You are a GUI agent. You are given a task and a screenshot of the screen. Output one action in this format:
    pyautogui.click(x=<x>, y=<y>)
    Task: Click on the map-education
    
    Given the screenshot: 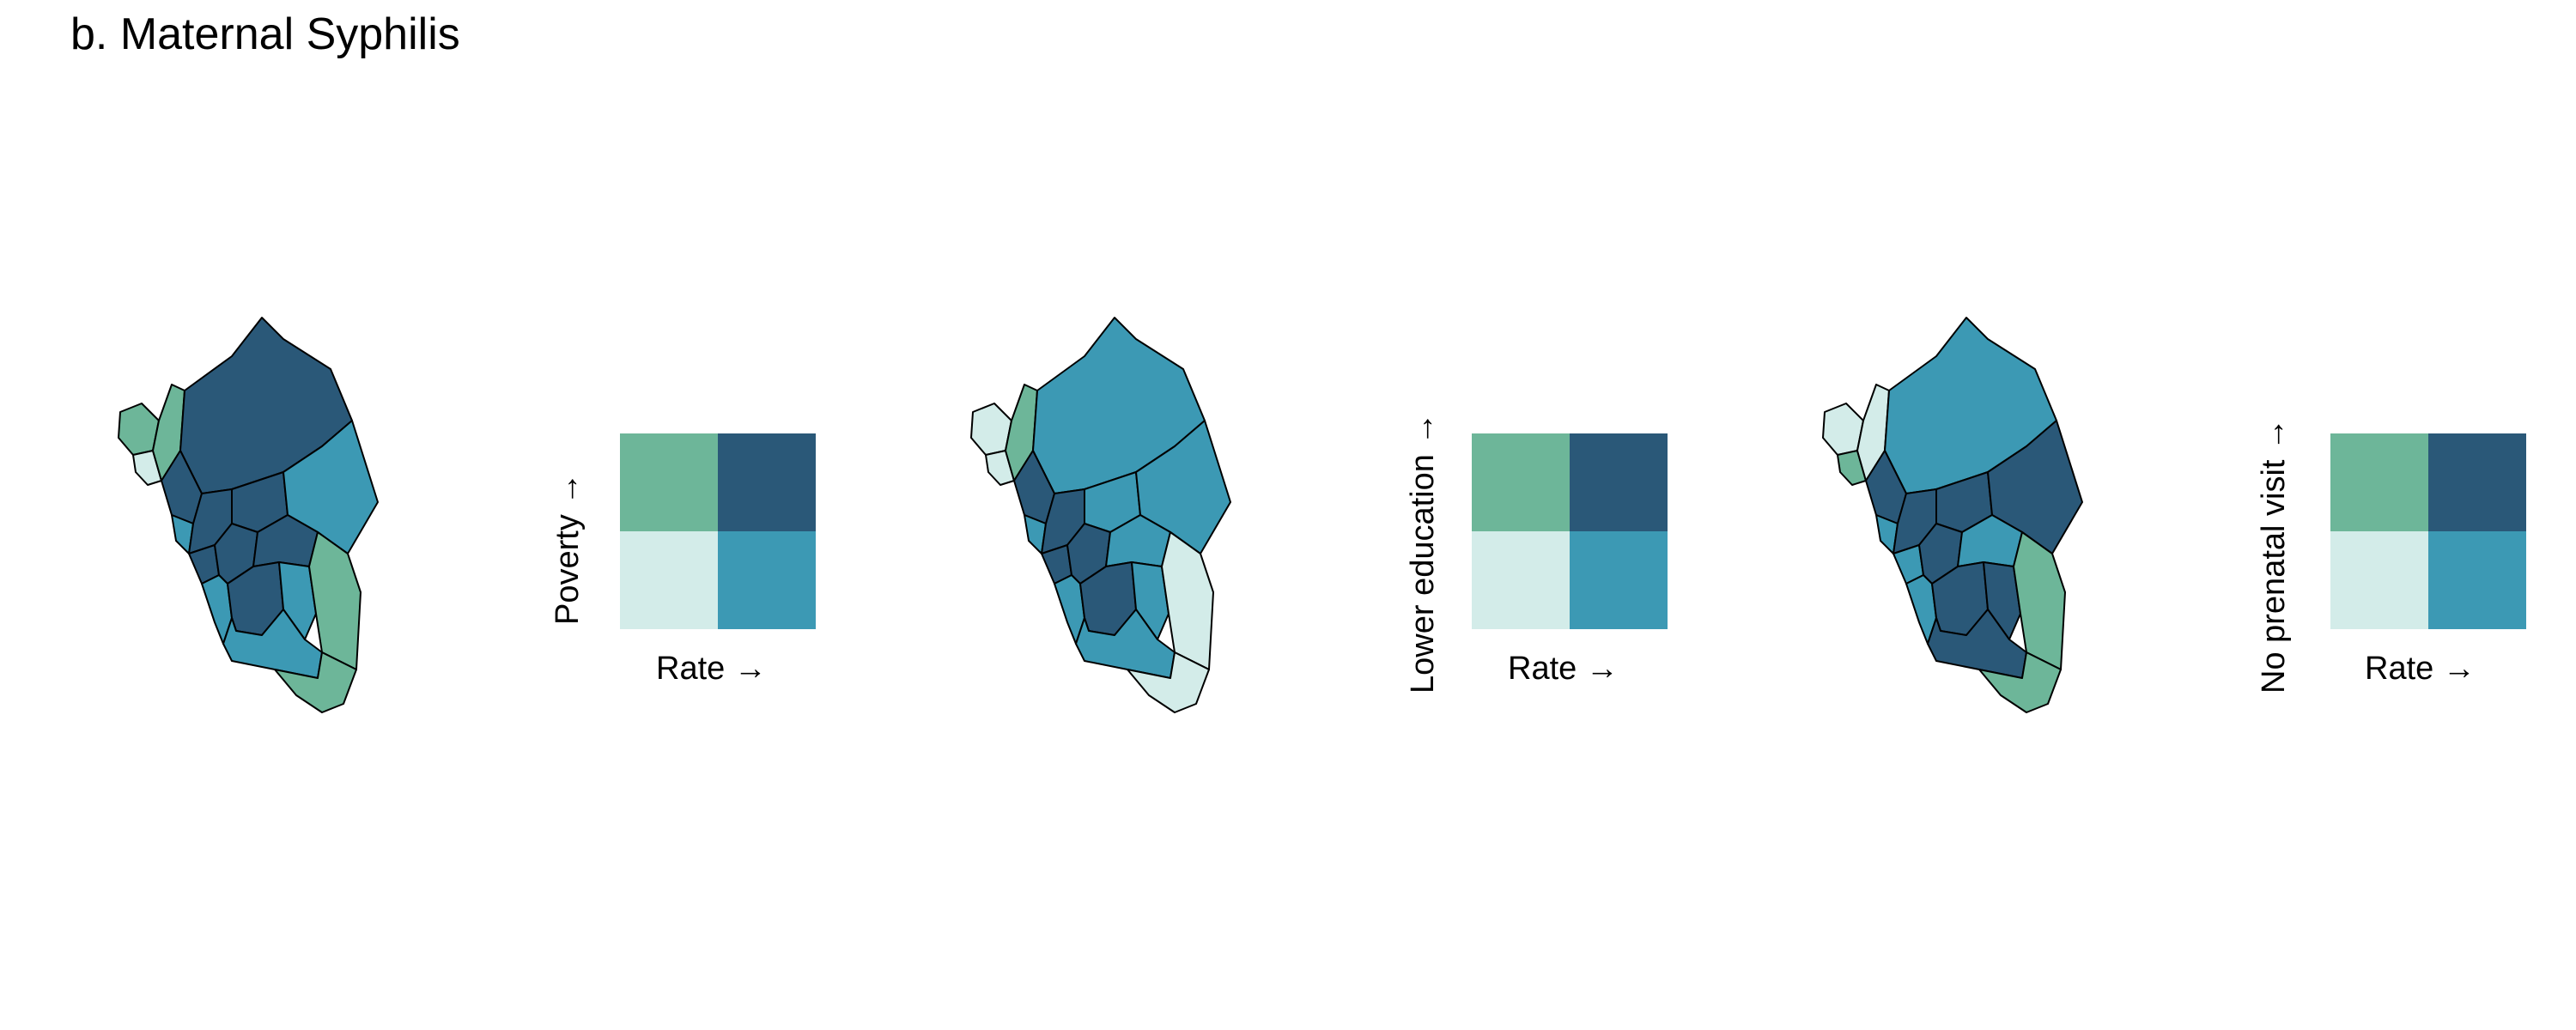 What is the action you would take?
    pyautogui.click(x=1100, y=515)
    